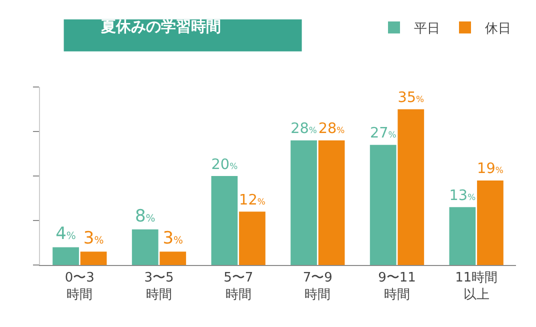 This screenshot has width=536, height=327. What do you see at coordinates (383, 134) in the screenshot?
I see `data-label: 27%` at bounding box center [383, 134].